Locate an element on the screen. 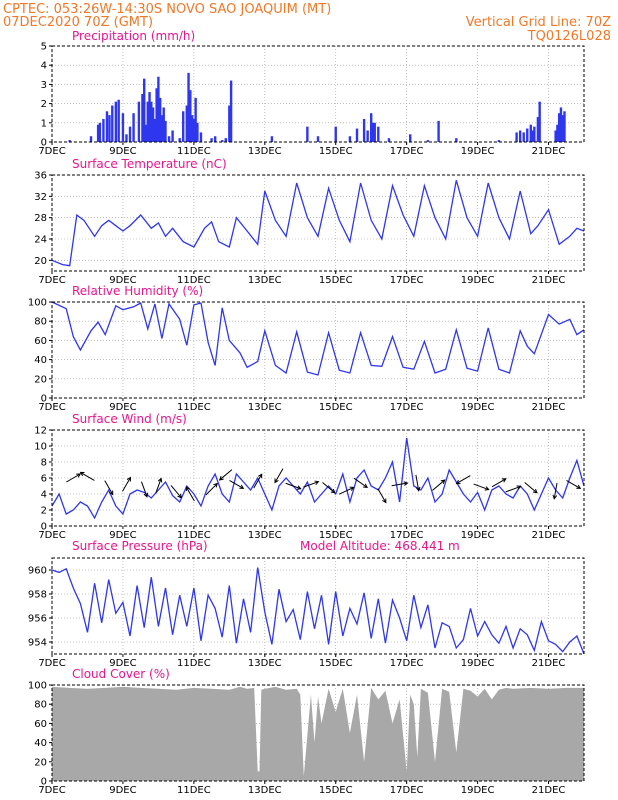 Image resolution: width=618 pixels, height=800 pixels. rh-xtick-label: 19DEC is located at coordinates (478, 407).